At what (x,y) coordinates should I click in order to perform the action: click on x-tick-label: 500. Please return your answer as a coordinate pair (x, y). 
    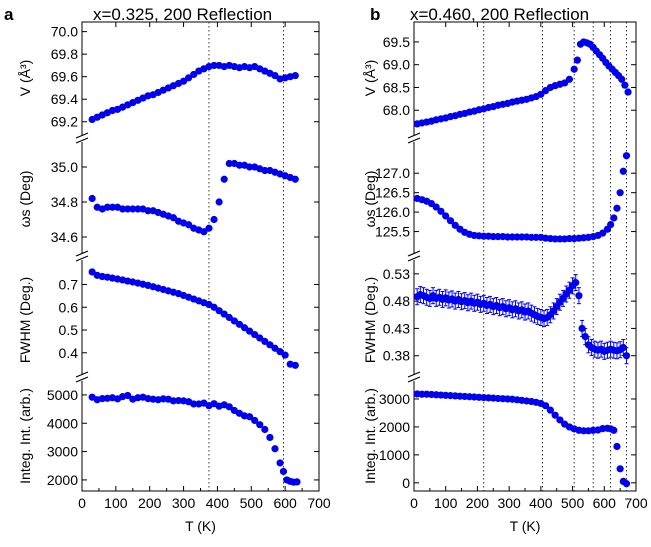
    Looking at the image, I should click on (573, 503).